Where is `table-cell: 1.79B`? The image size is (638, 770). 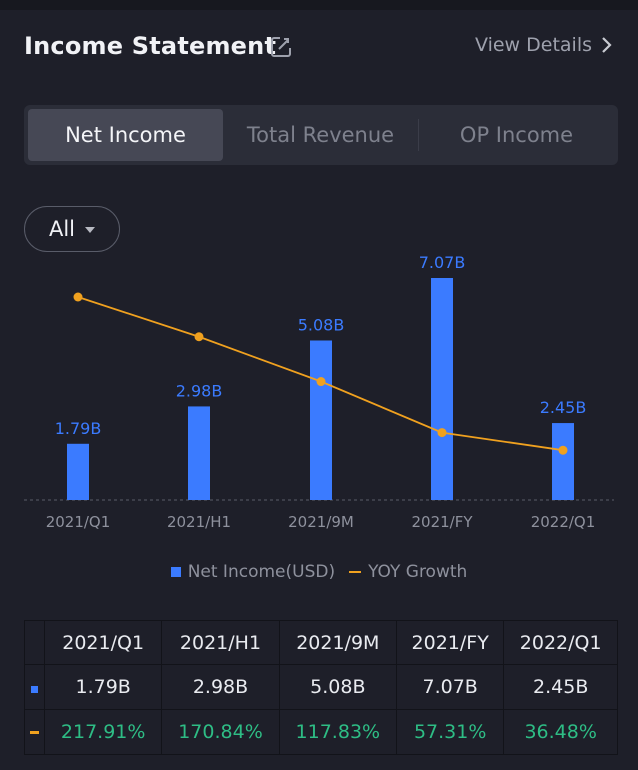
table-cell: 1.79B is located at coordinates (103, 687).